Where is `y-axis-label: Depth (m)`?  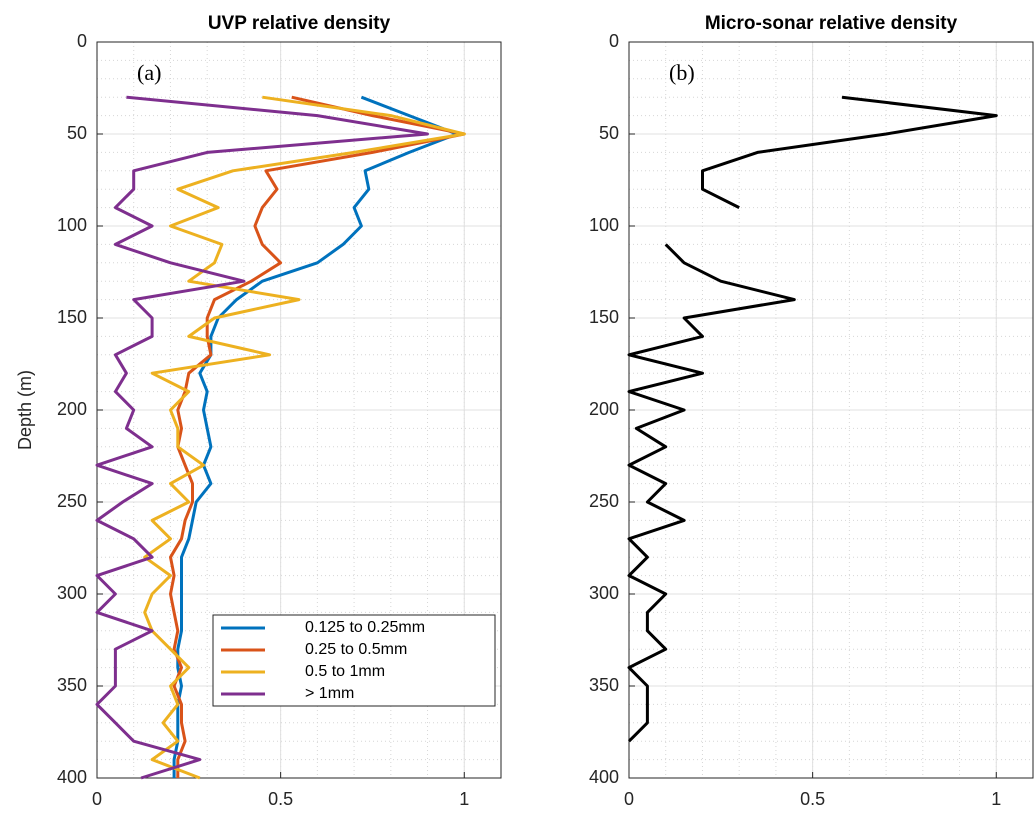 y-axis-label: Depth (m) is located at coordinates (25, 410).